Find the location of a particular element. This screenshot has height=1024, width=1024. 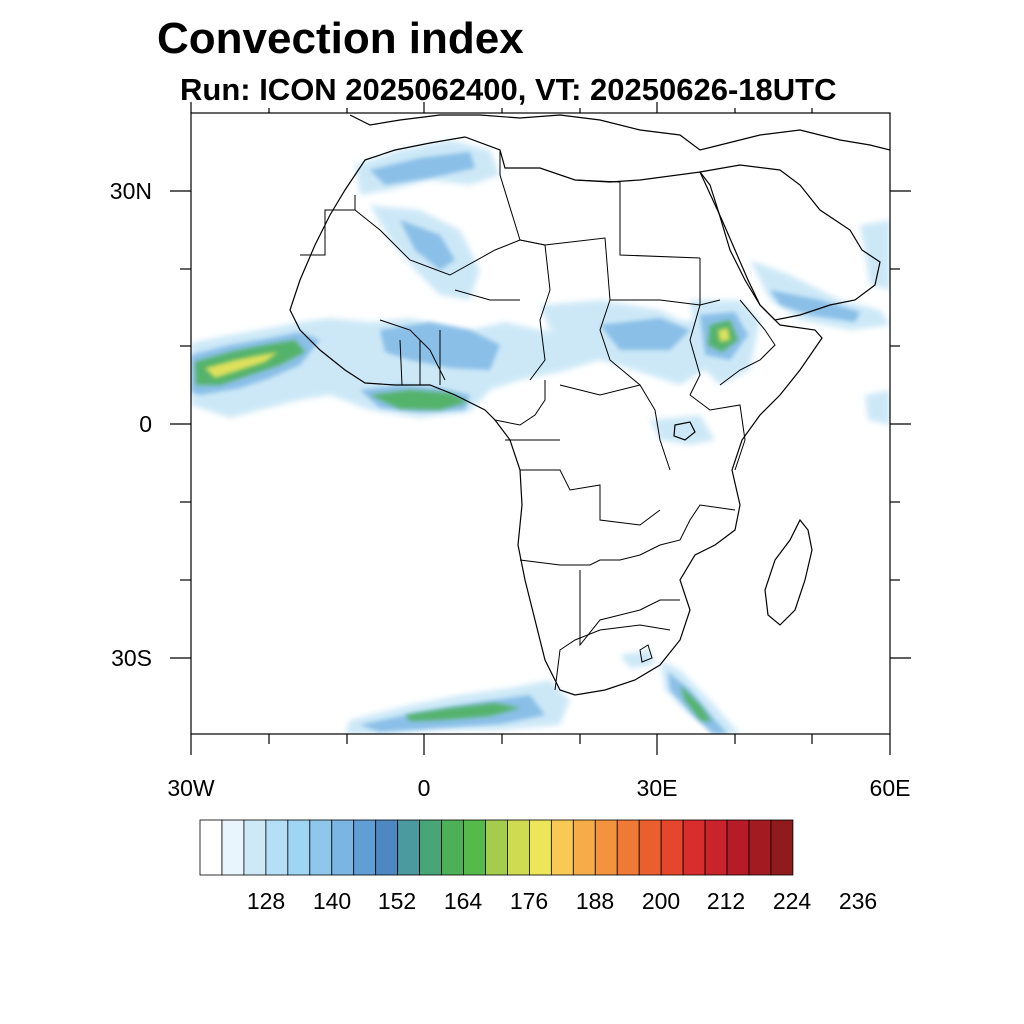

colorbar-label: 128 is located at coordinates (266, 901).